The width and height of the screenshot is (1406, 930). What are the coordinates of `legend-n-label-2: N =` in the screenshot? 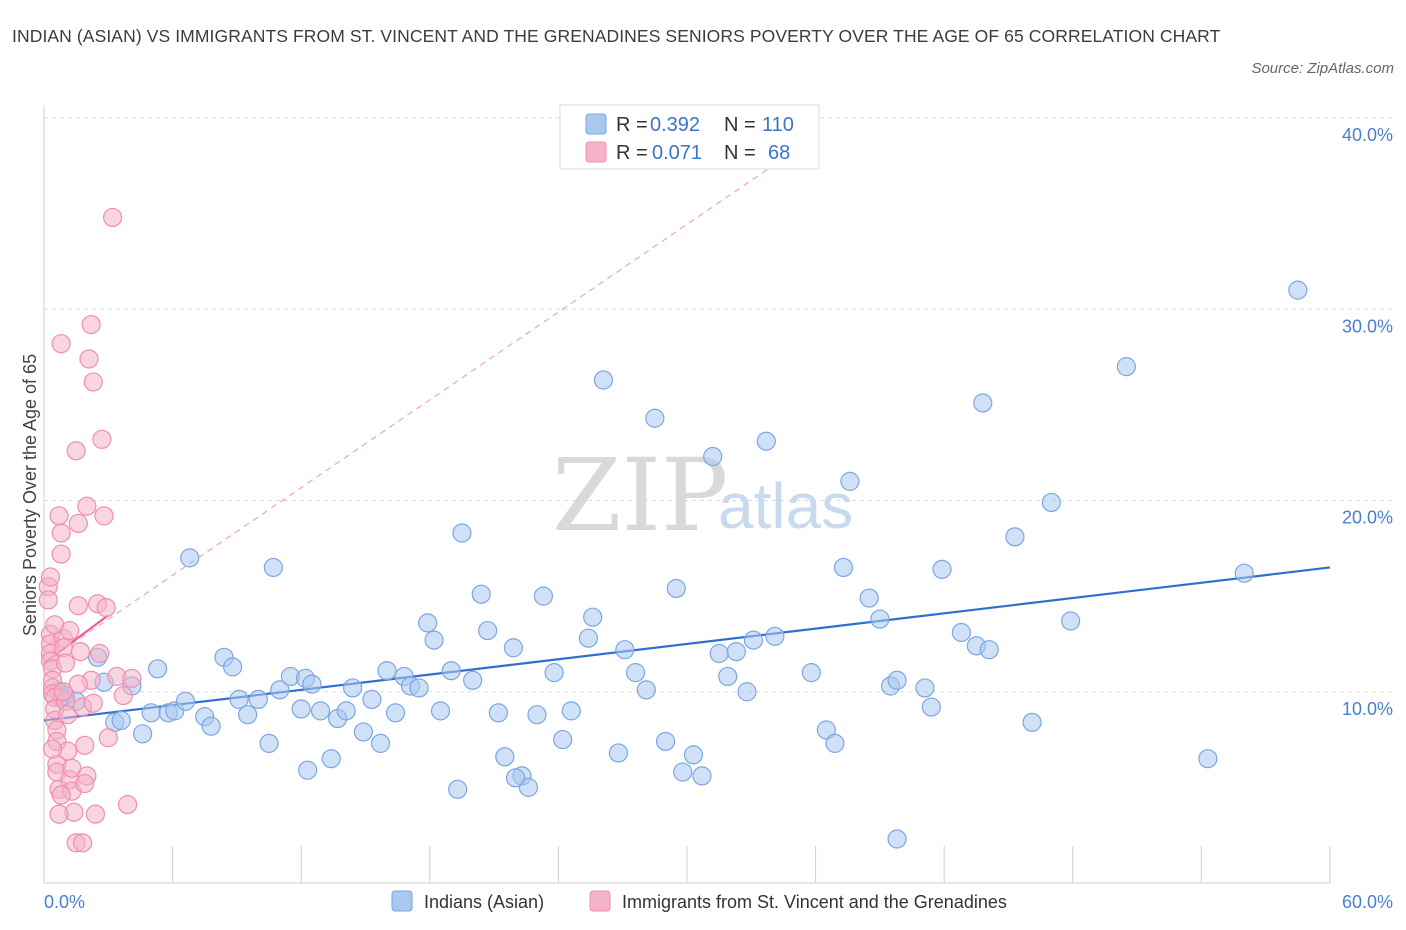 It's located at (740, 153).